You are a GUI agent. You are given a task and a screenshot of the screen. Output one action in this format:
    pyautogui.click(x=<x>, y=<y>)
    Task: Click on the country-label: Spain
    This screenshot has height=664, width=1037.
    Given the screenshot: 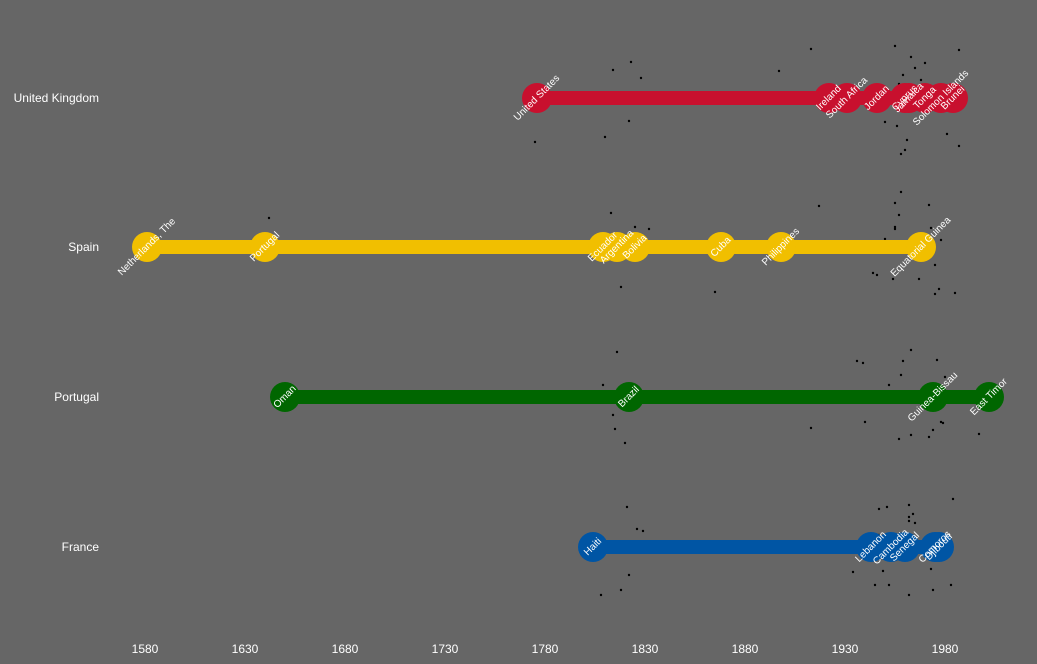 What is the action you would take?
    pyautogui.click(x=83, y=247)
    